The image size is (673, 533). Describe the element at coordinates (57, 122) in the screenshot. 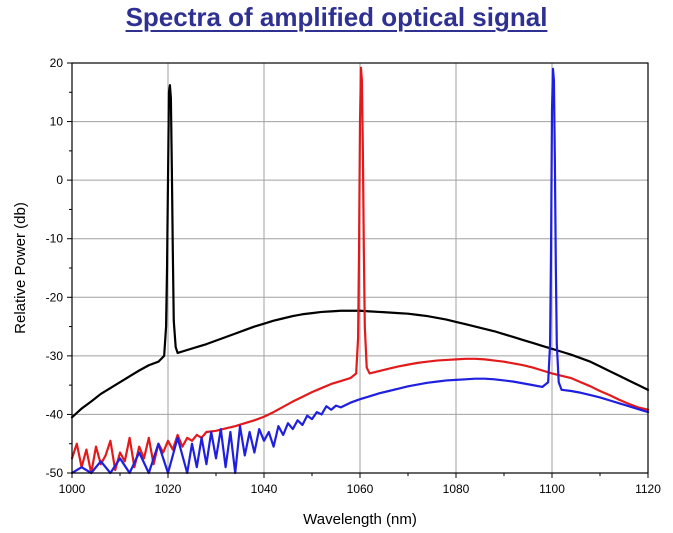

I see `y-tick-label: 10` at that location.